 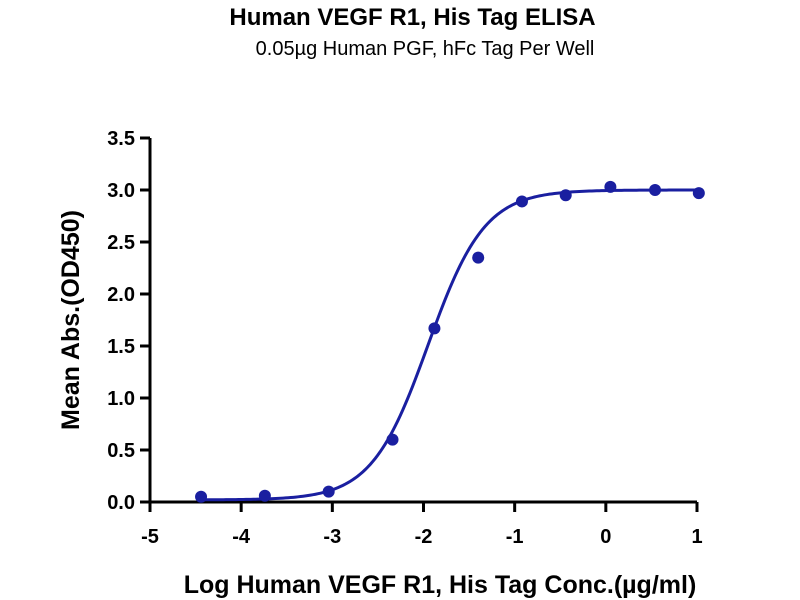 What do you see at coordinates (605, 537) in the screenshot?
I see `x-tick-label: 0` at bounding box center [605, 537].